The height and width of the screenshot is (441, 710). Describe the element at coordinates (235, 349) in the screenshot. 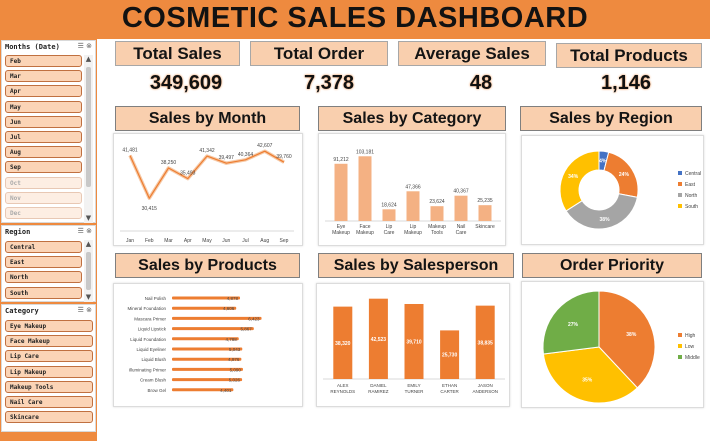

I see `product-data-label: 5,043` at that location.